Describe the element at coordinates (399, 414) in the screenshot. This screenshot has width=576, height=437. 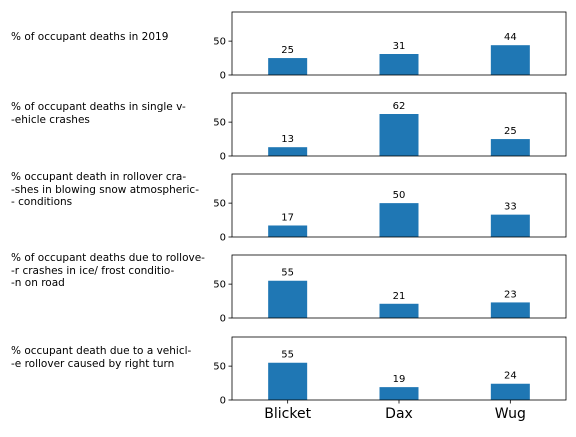
I see `x-category-label: Dax` at that location.